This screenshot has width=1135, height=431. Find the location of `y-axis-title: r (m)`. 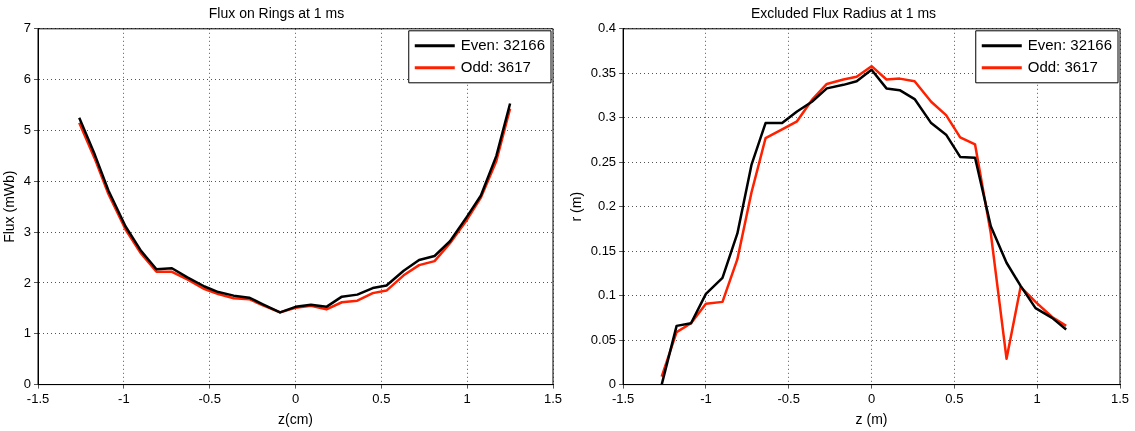

y-axis-title: r (m) is located at coordinates (576, 206).